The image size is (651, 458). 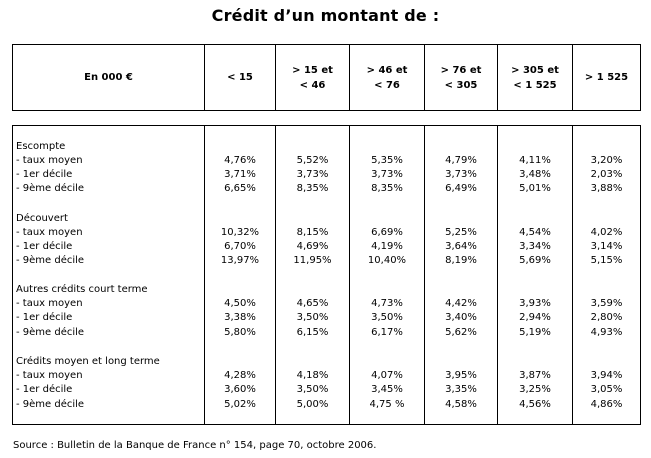 I want to click on value-cell: 4,73%, so click(x=387, y=303).